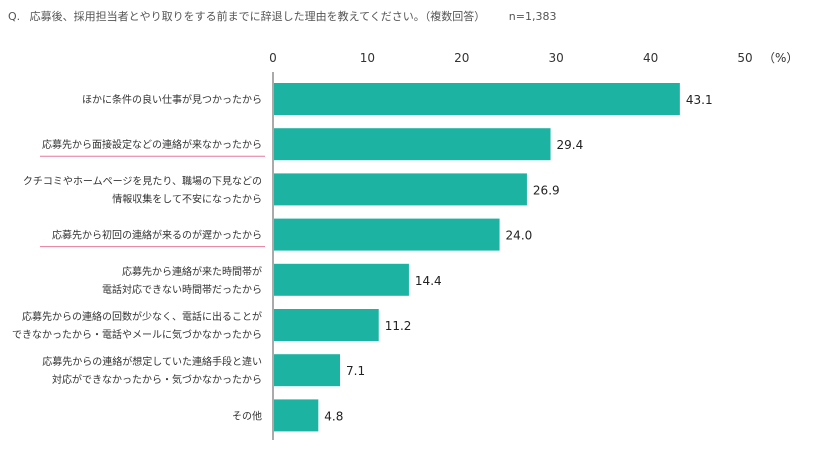 Image resolution: width=816 pixels, height=452 pixels. Describe the element at coordinates (780, 58) in the screenshot. I see `x-unit-label: （%）` at that location.